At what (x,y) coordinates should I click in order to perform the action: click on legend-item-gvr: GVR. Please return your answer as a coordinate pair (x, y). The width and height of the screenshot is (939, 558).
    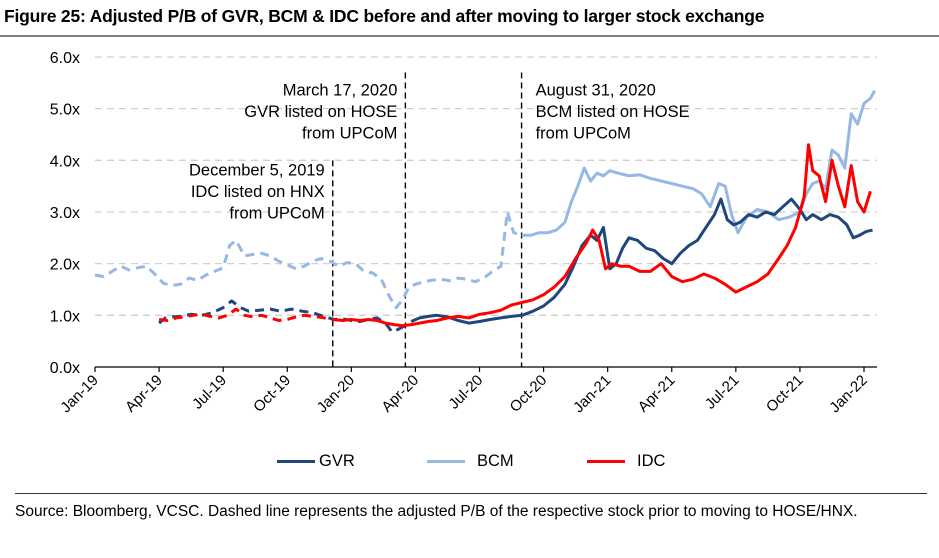
    Looking at the image, I should click on (316, 461).